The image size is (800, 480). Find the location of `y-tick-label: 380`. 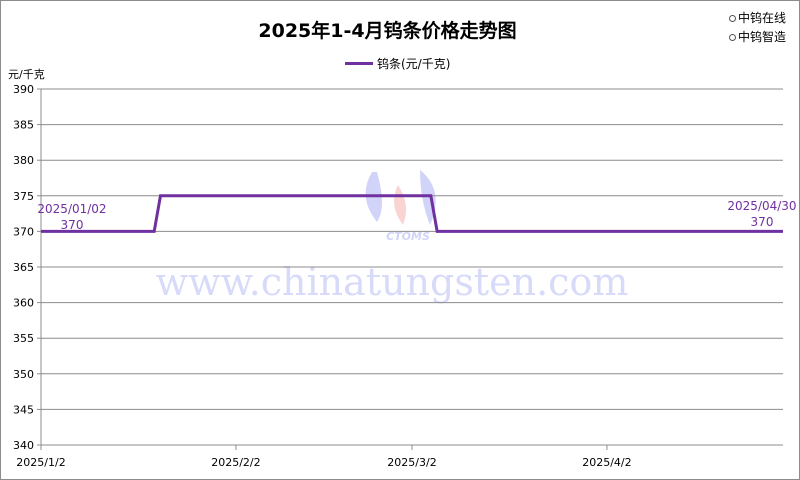

y-tick-label: 380 is located at coordinates (23, 160).